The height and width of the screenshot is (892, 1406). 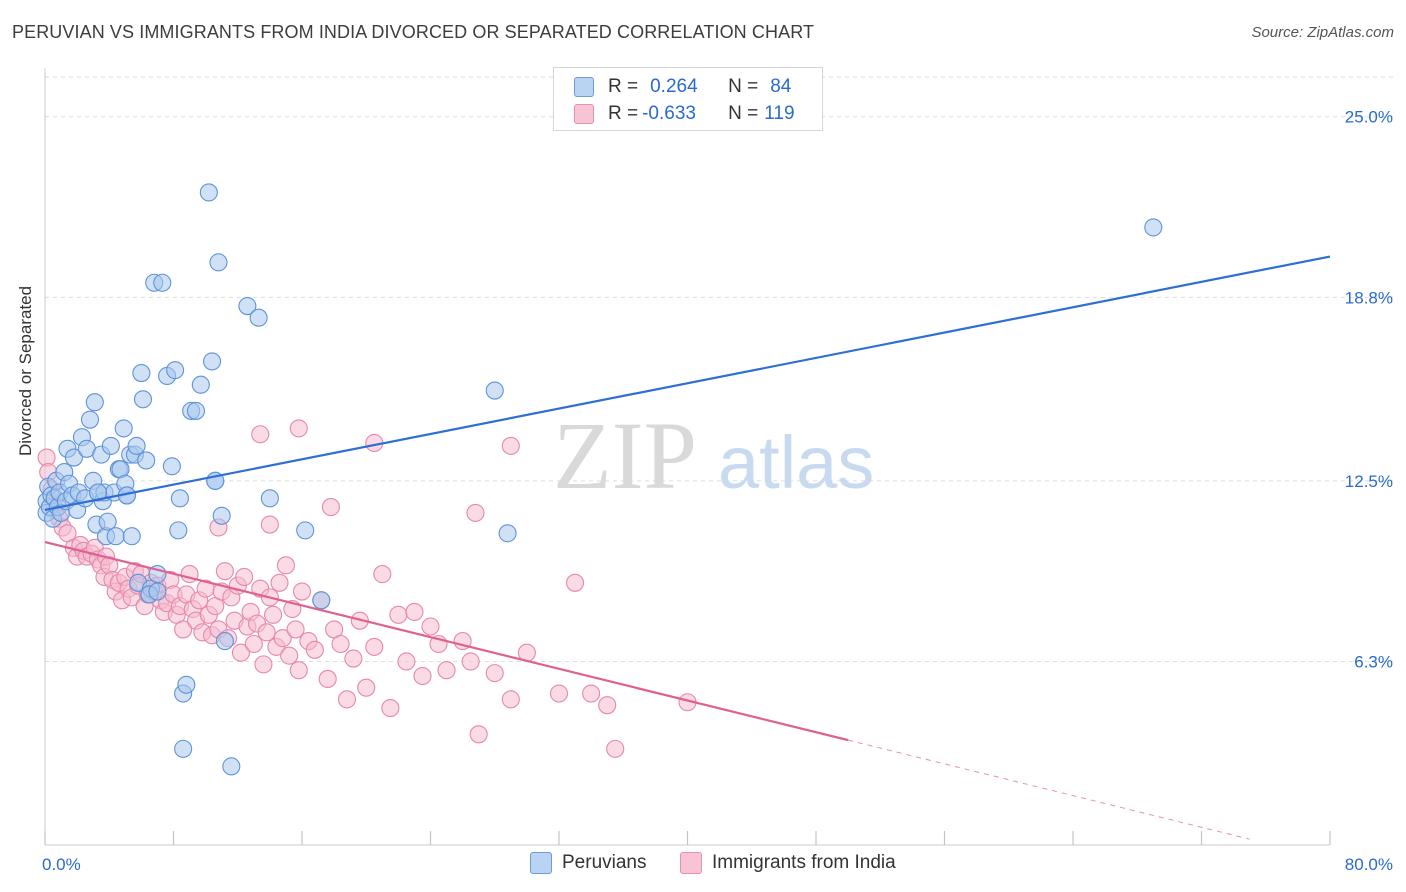 I want to click on india-trend-extension, so click(x=1049, y=789).